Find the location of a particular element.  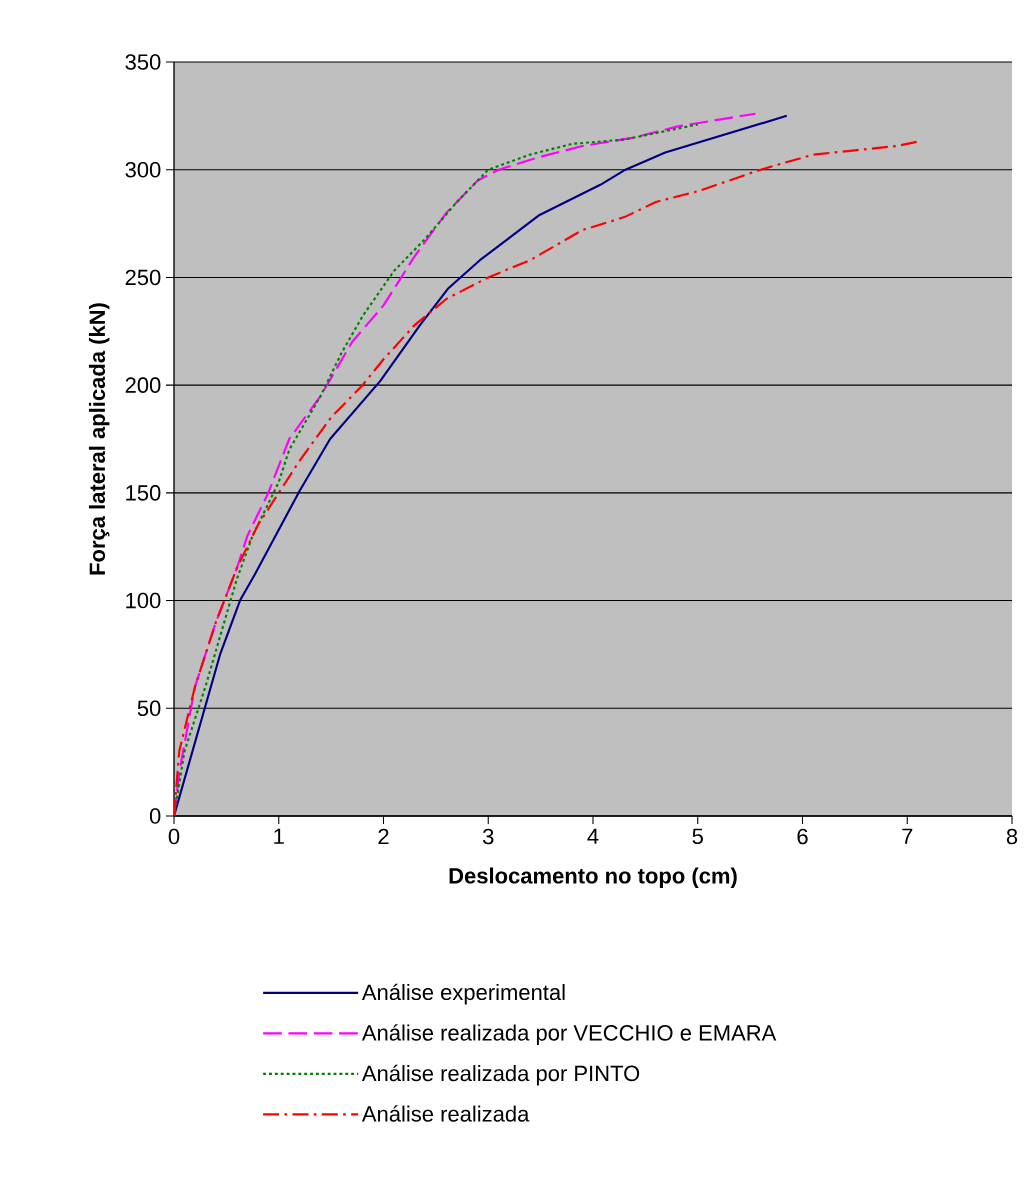

x-tick-label: 4 is located at coordinates (593, 836).